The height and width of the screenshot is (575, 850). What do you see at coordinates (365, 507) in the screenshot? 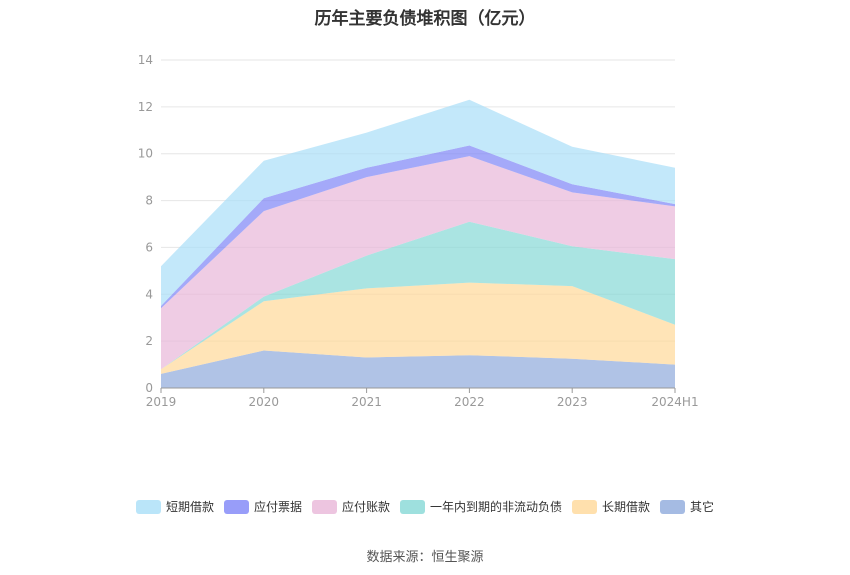
I see `legend-label: 应付账款` at bounding box center [365, 507].